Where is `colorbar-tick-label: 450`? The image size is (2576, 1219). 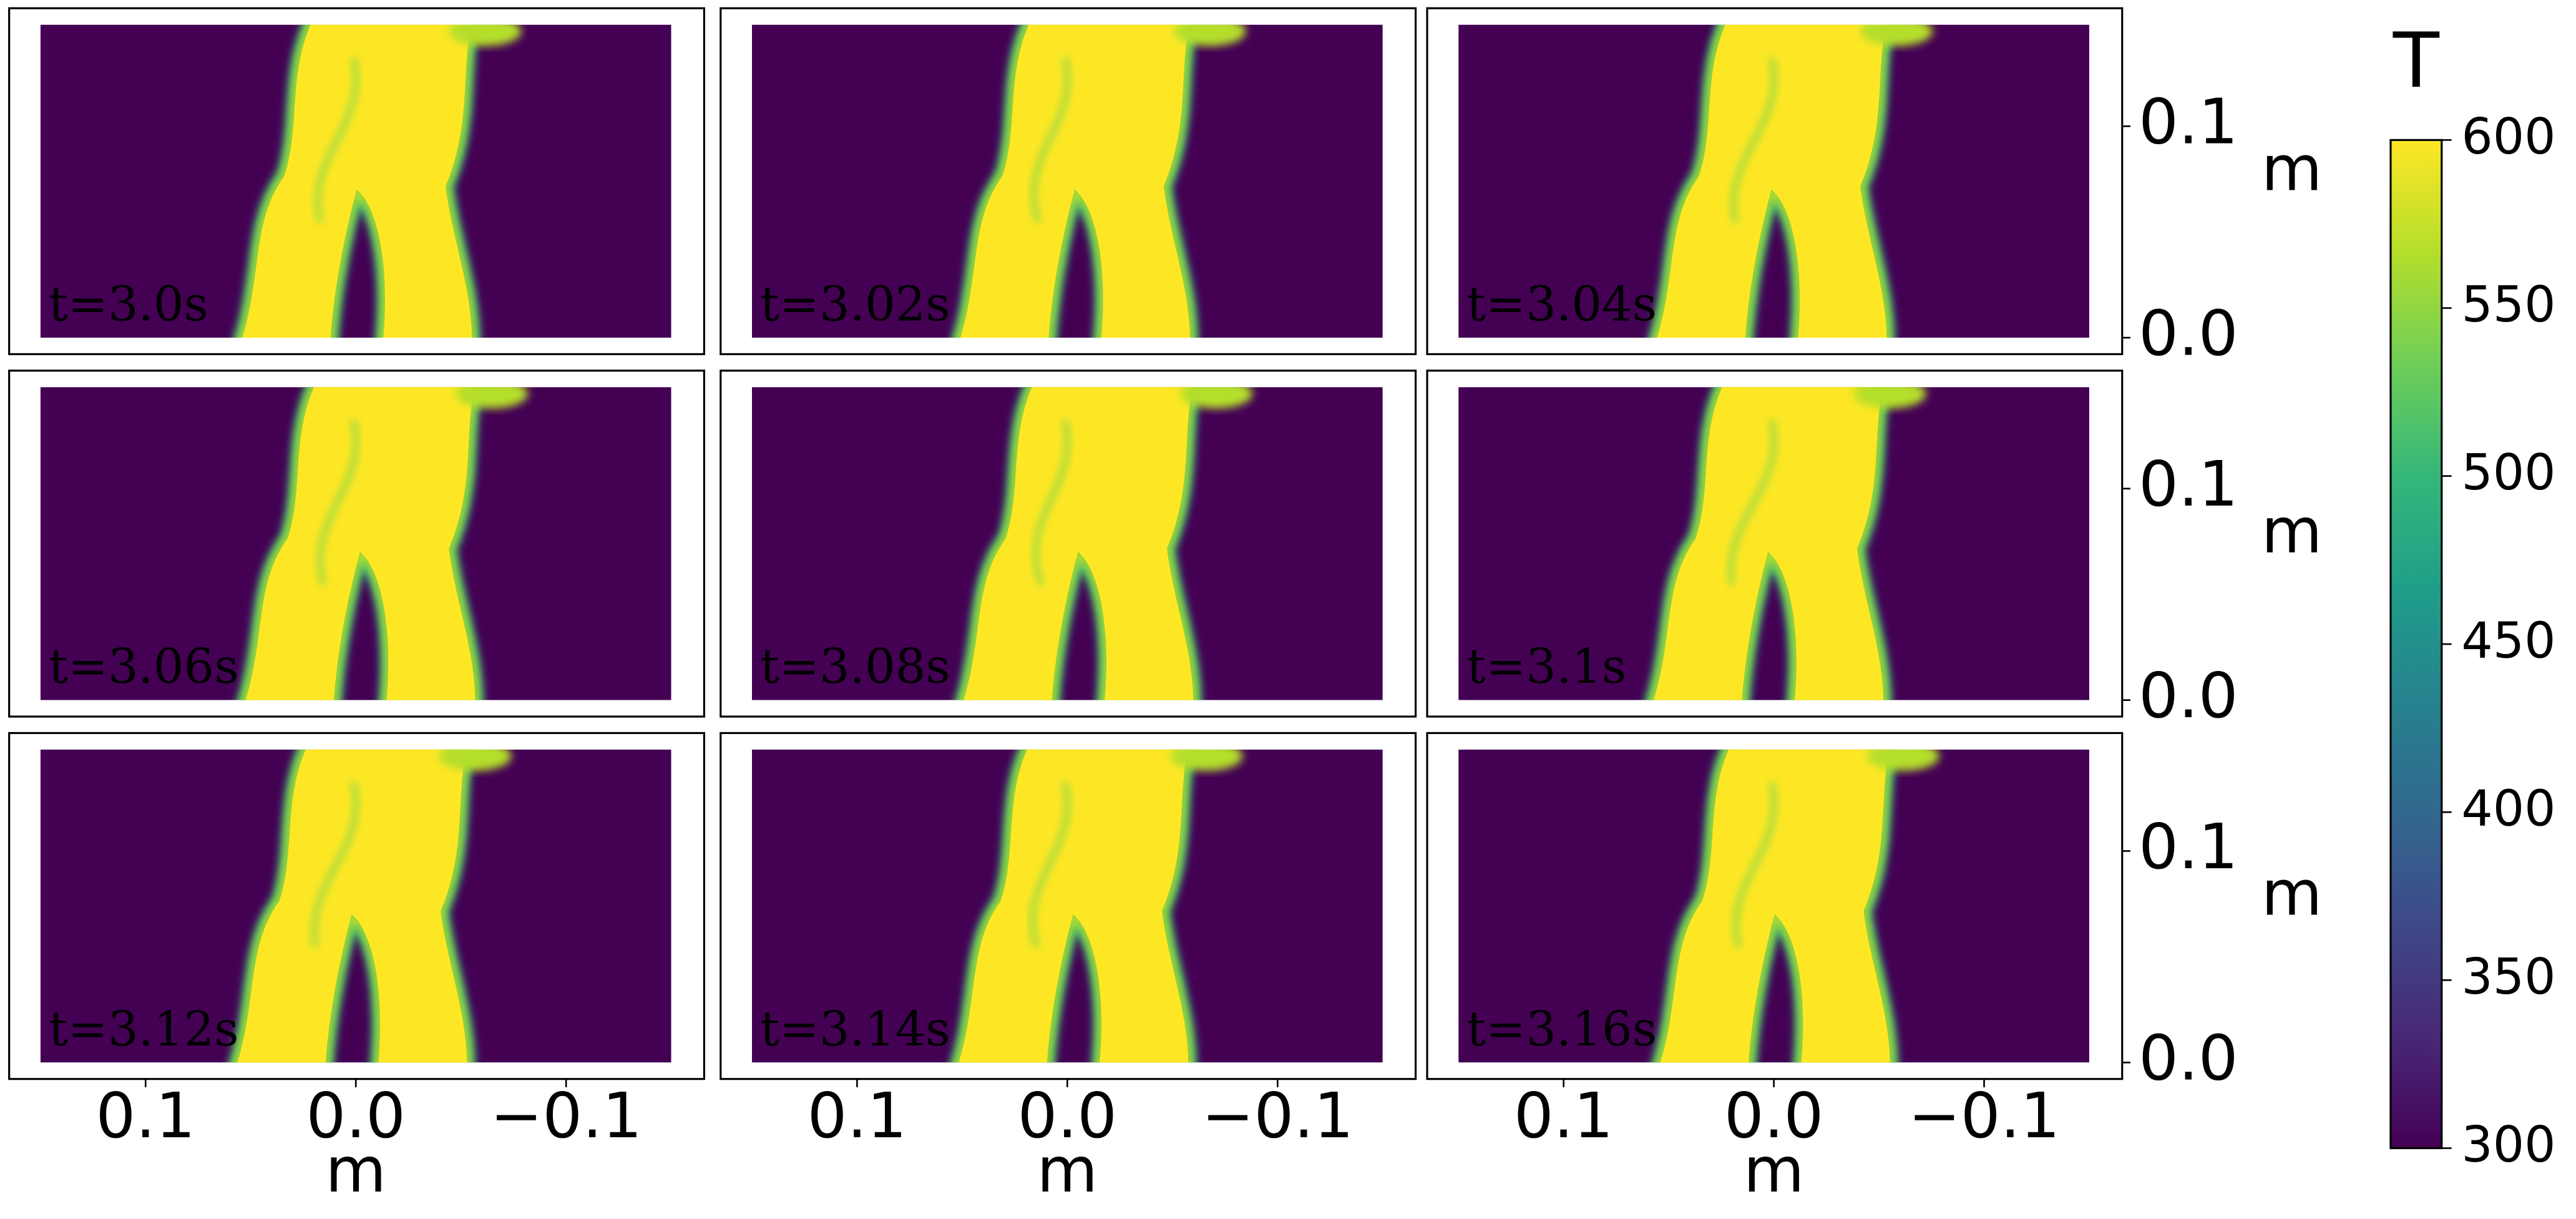
colorbar-tick-label: 450 is located at coordinates (2508, 640).